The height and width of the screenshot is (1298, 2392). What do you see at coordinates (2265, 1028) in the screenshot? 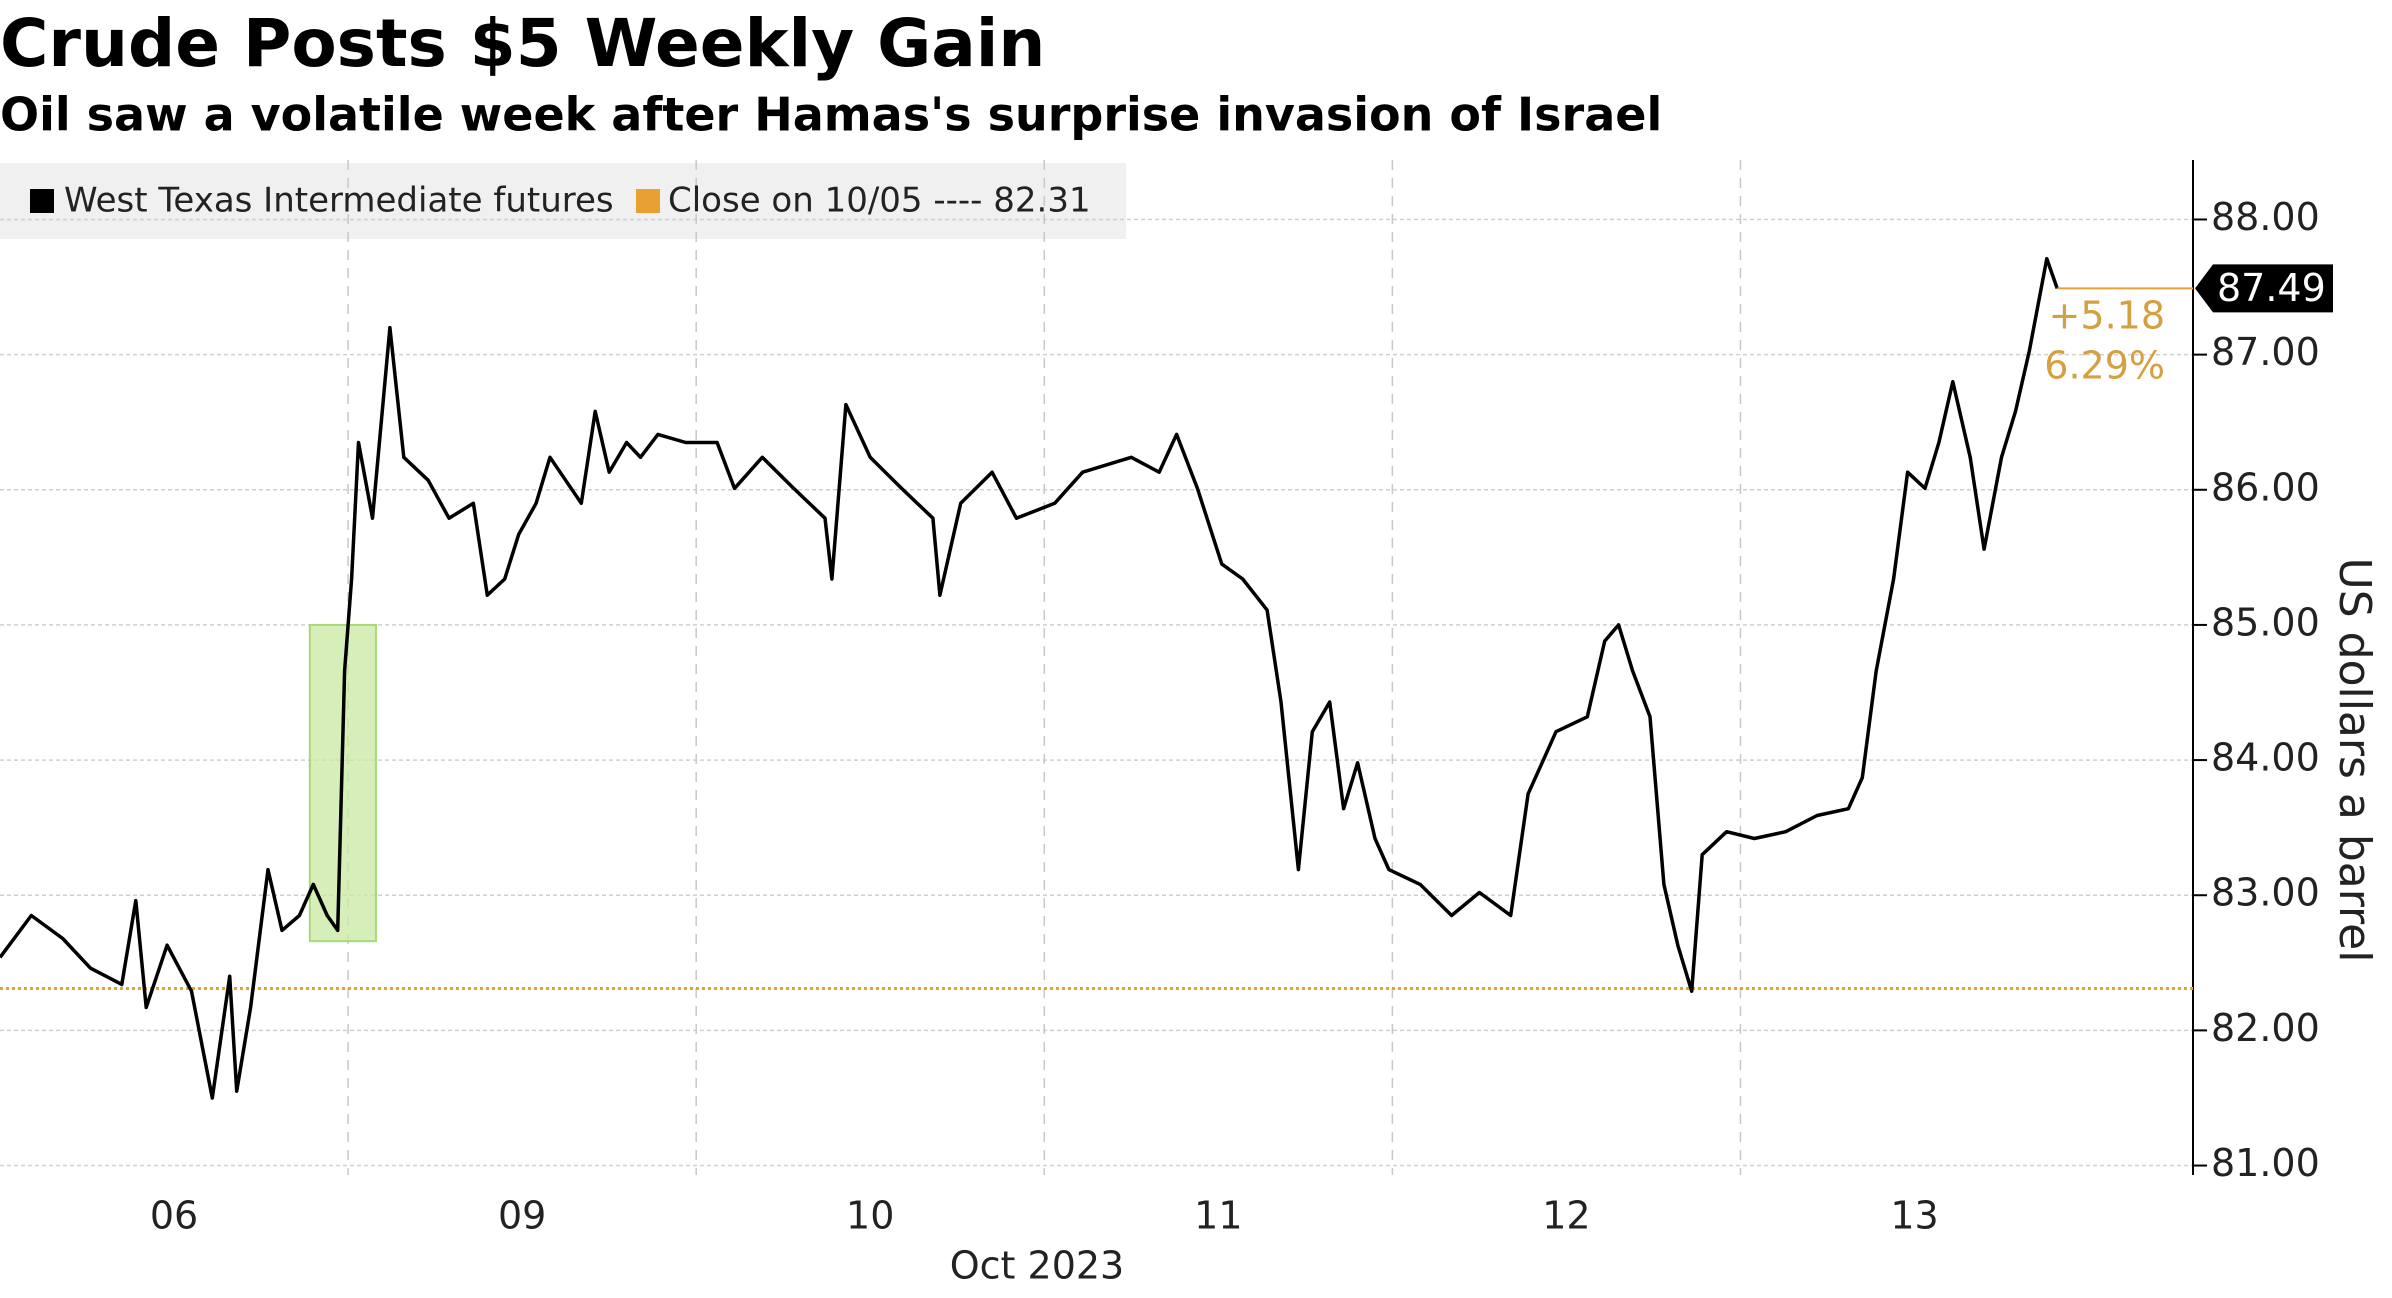
I see `y-tick-label: 82.00` at bounding box center [2265, 1028].